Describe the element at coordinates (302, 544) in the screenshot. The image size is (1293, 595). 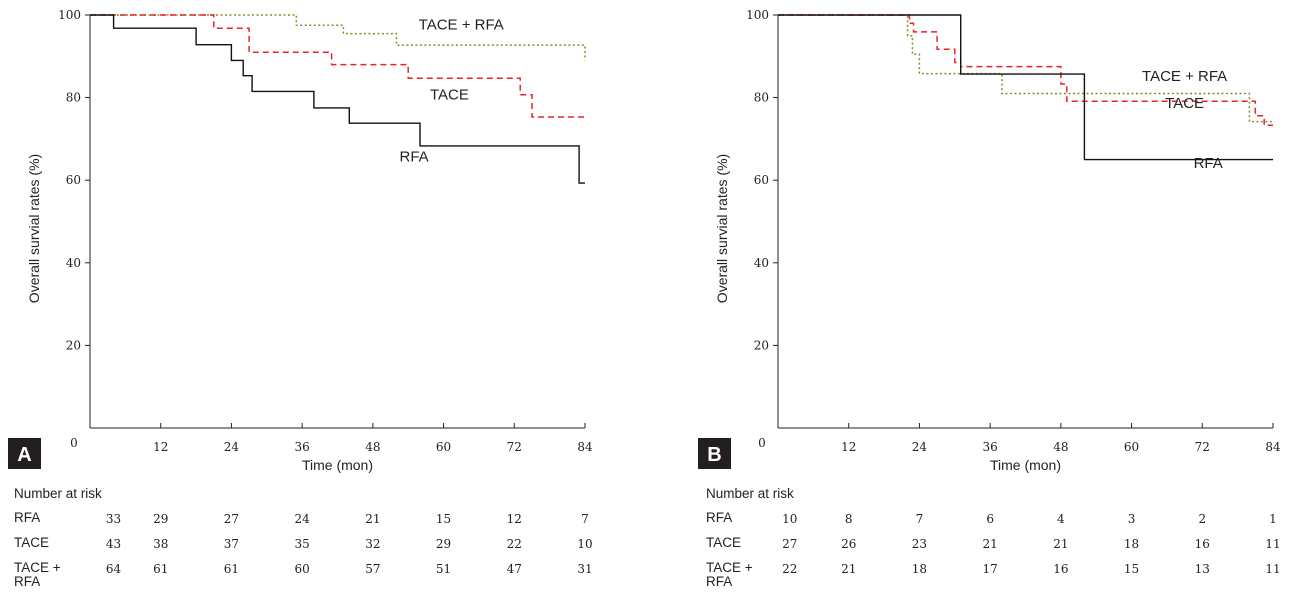
I see `risk-value: 35` at that location.